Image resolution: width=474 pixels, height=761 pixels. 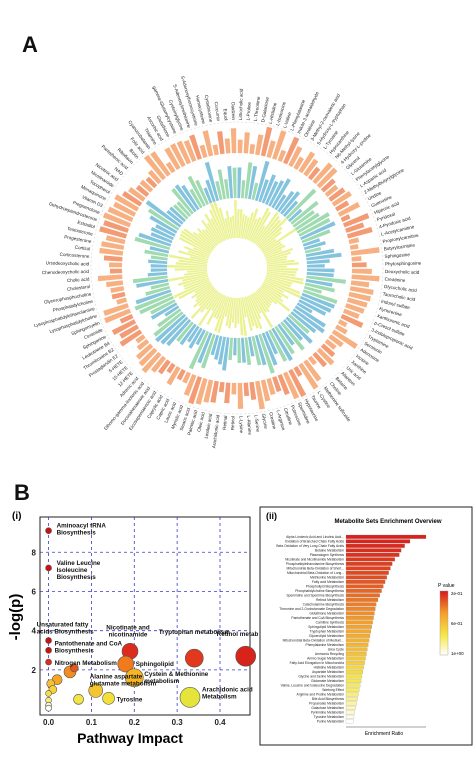 I want to click on enrichment-category-label: Tyrosine Metabolism, so click(x=329, y=717).